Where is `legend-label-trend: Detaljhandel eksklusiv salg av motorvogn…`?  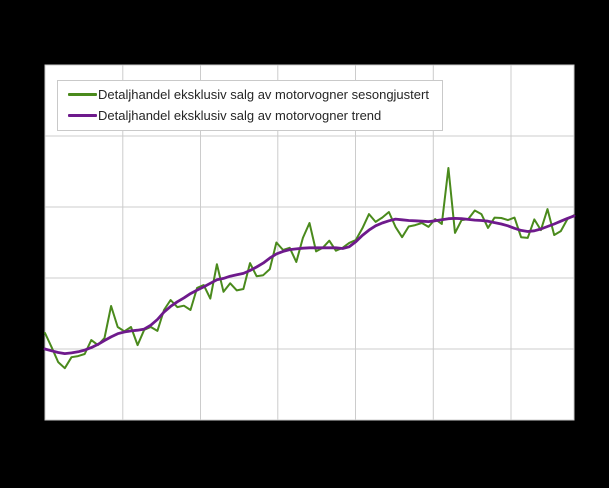 legend-label-trend: Detaljhandel eksklusiv salg av motorvogn… is located at coordinates (240, 115).